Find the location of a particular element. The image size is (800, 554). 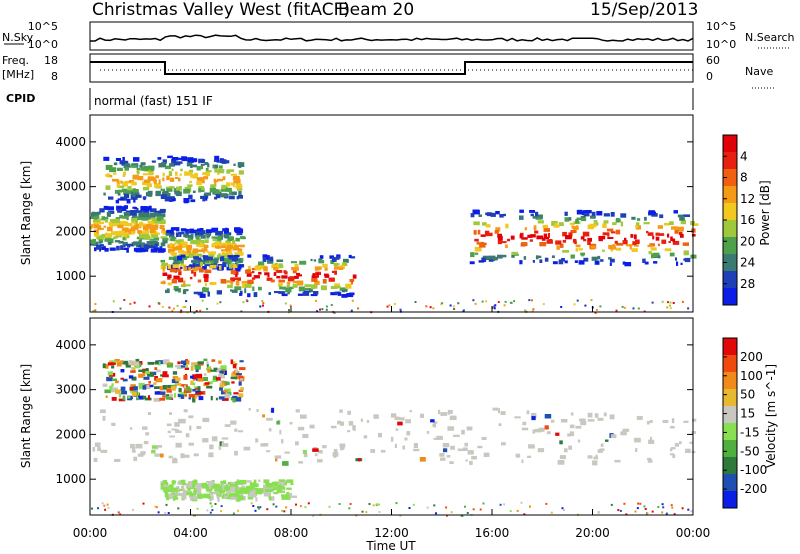

colorbar-swatch is located at coordinates (730, 363).